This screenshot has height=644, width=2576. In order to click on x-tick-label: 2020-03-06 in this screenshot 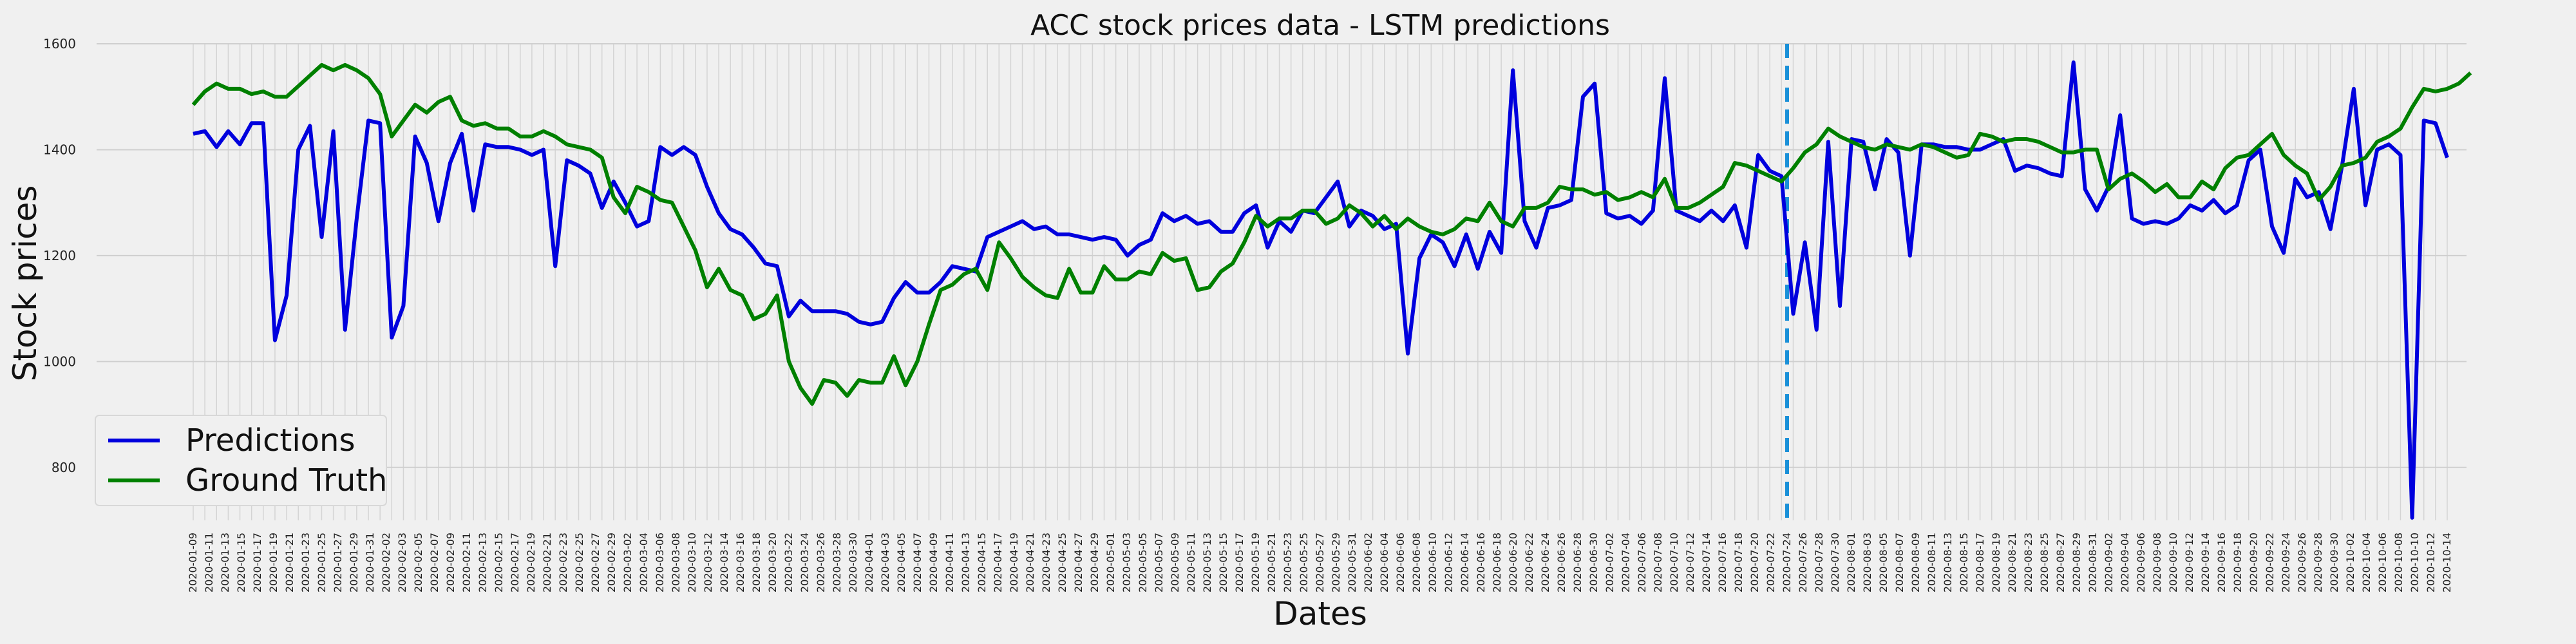, I will do `click(660, 562)`.